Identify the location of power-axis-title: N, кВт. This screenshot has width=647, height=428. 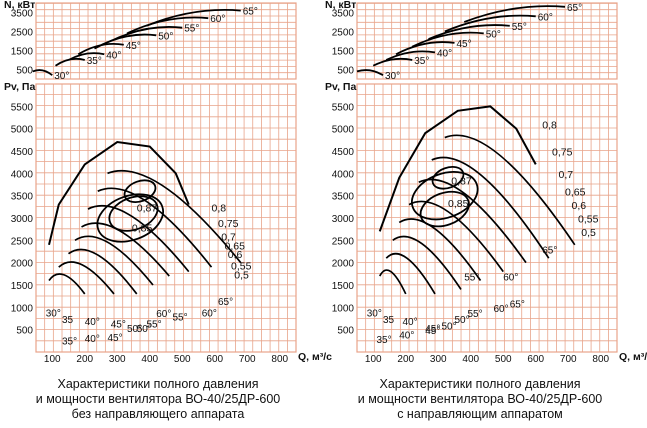
(340, 5).